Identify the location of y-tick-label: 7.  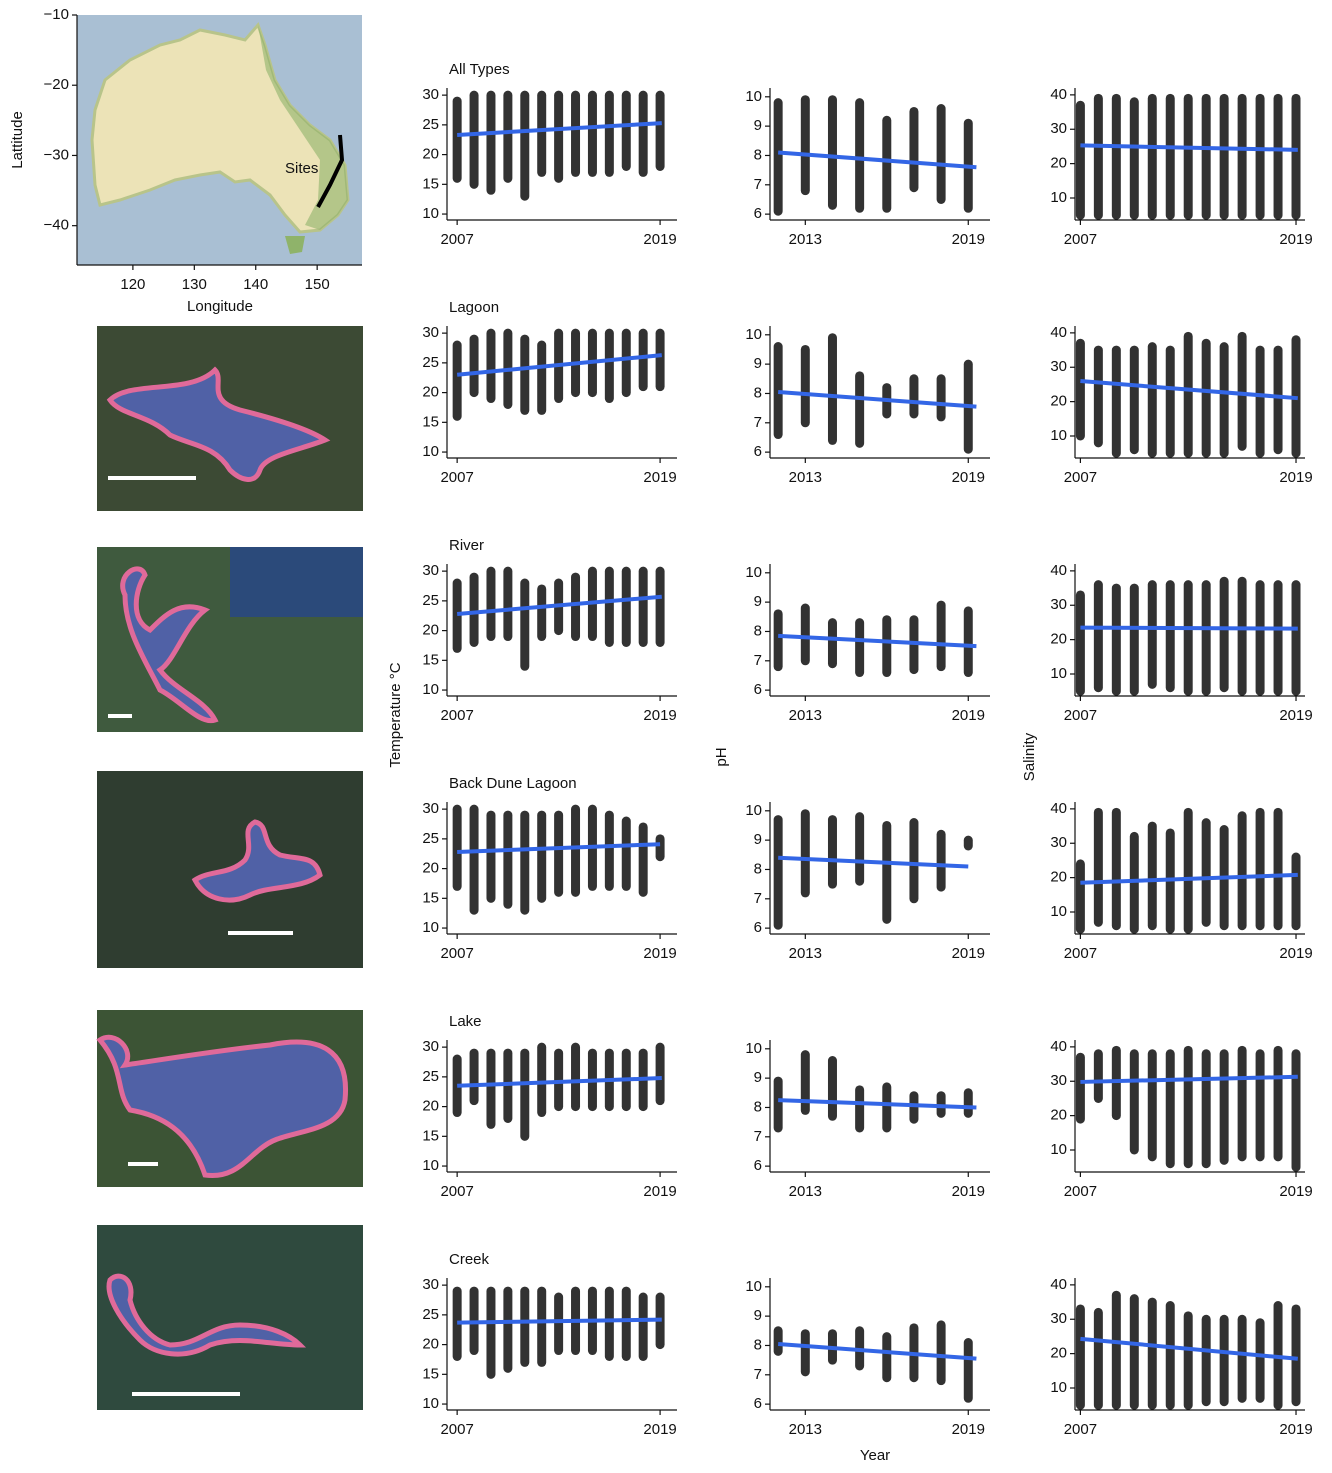
(758, 1136).